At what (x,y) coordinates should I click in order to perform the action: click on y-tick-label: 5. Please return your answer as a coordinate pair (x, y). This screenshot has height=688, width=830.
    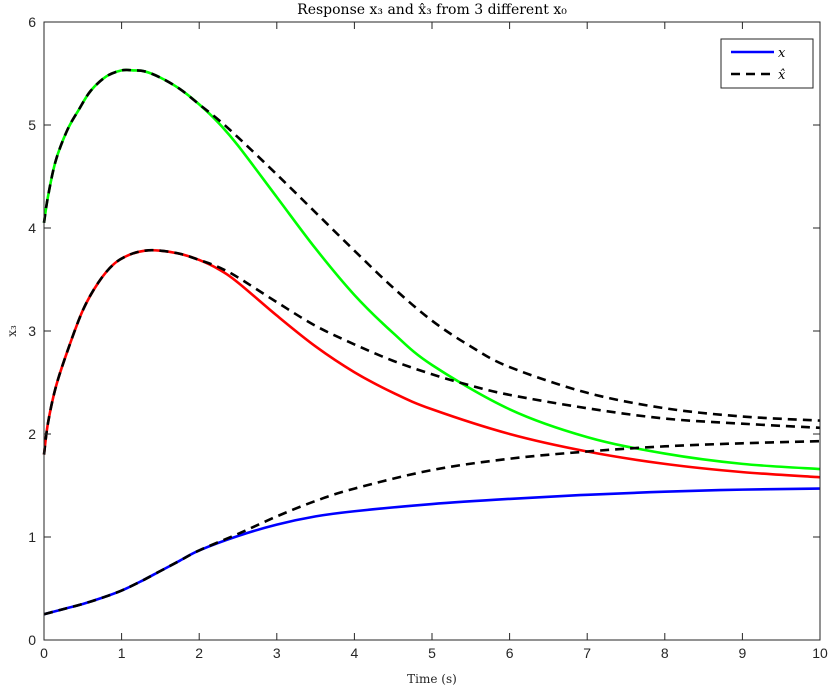
    Looking at the image, I should click on (32, 125).